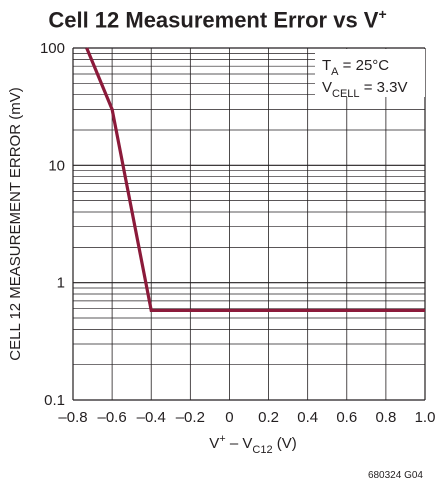  I want to click on x-tick-label: –0.2, so click(190, 417).